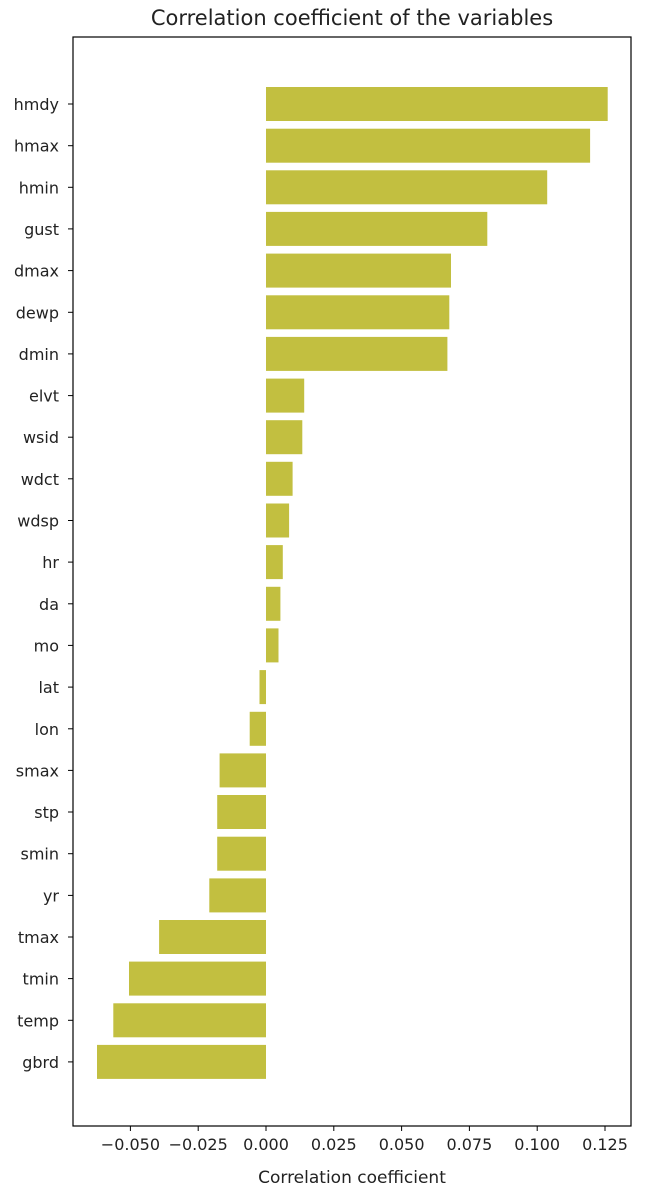 The height and width of the screenshot is (1196, 656). I want to click on x-tick-label: 0.075, so click(469, 1144).